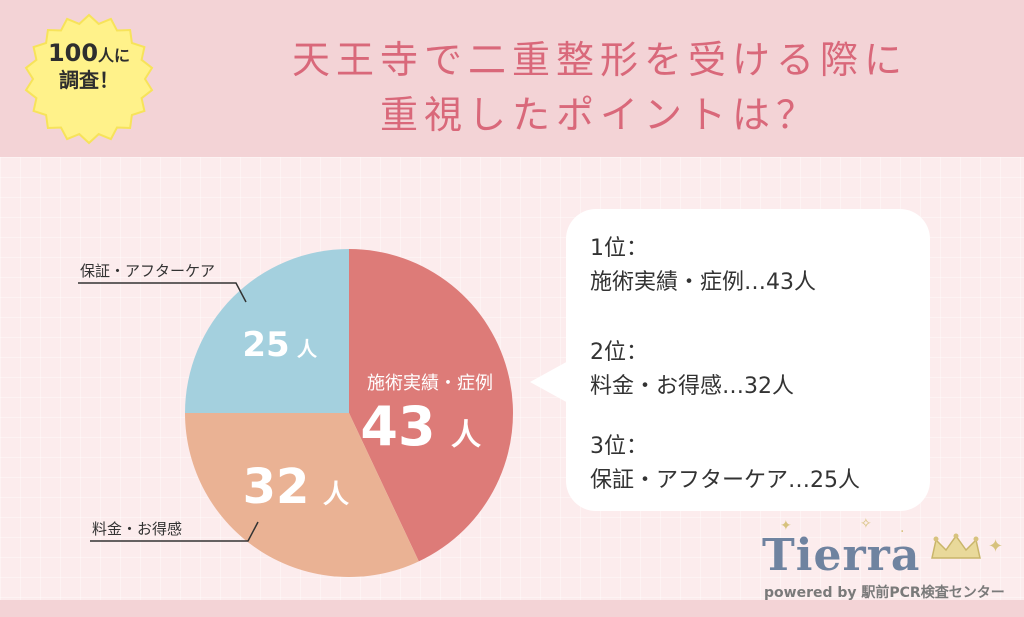 Image resolution: width=1024 pixels, height=617 pixels. Describe the element at coordinates (73, 53) in the screenshot. I see `badge-count: 100` at that location.